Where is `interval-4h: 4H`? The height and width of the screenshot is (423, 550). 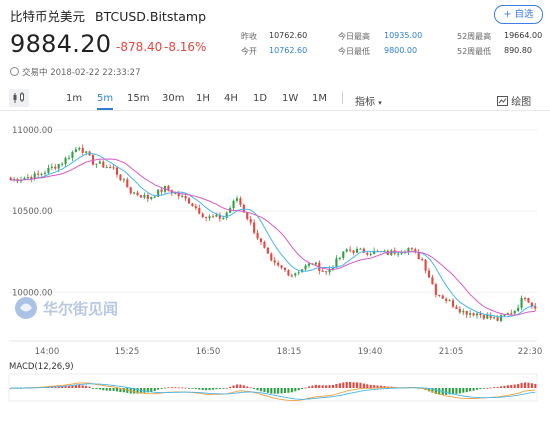 interval-4h: 4H is located at coordinates (231, 98).